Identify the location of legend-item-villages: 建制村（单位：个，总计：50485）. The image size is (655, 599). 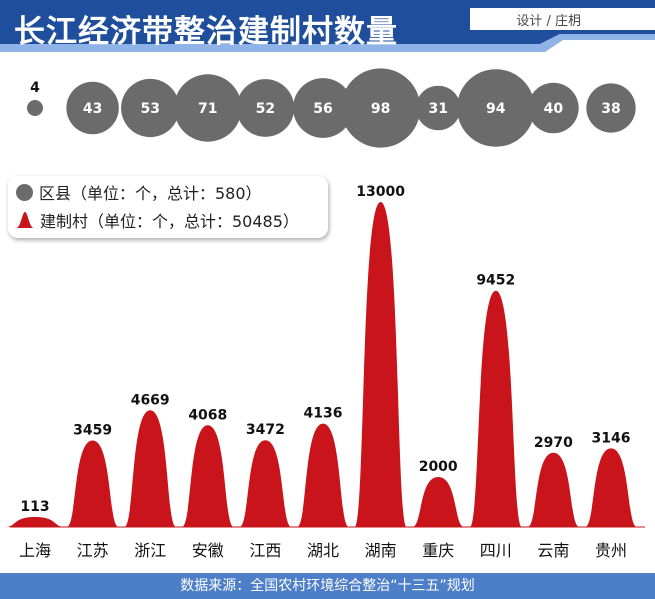
(157, 220).